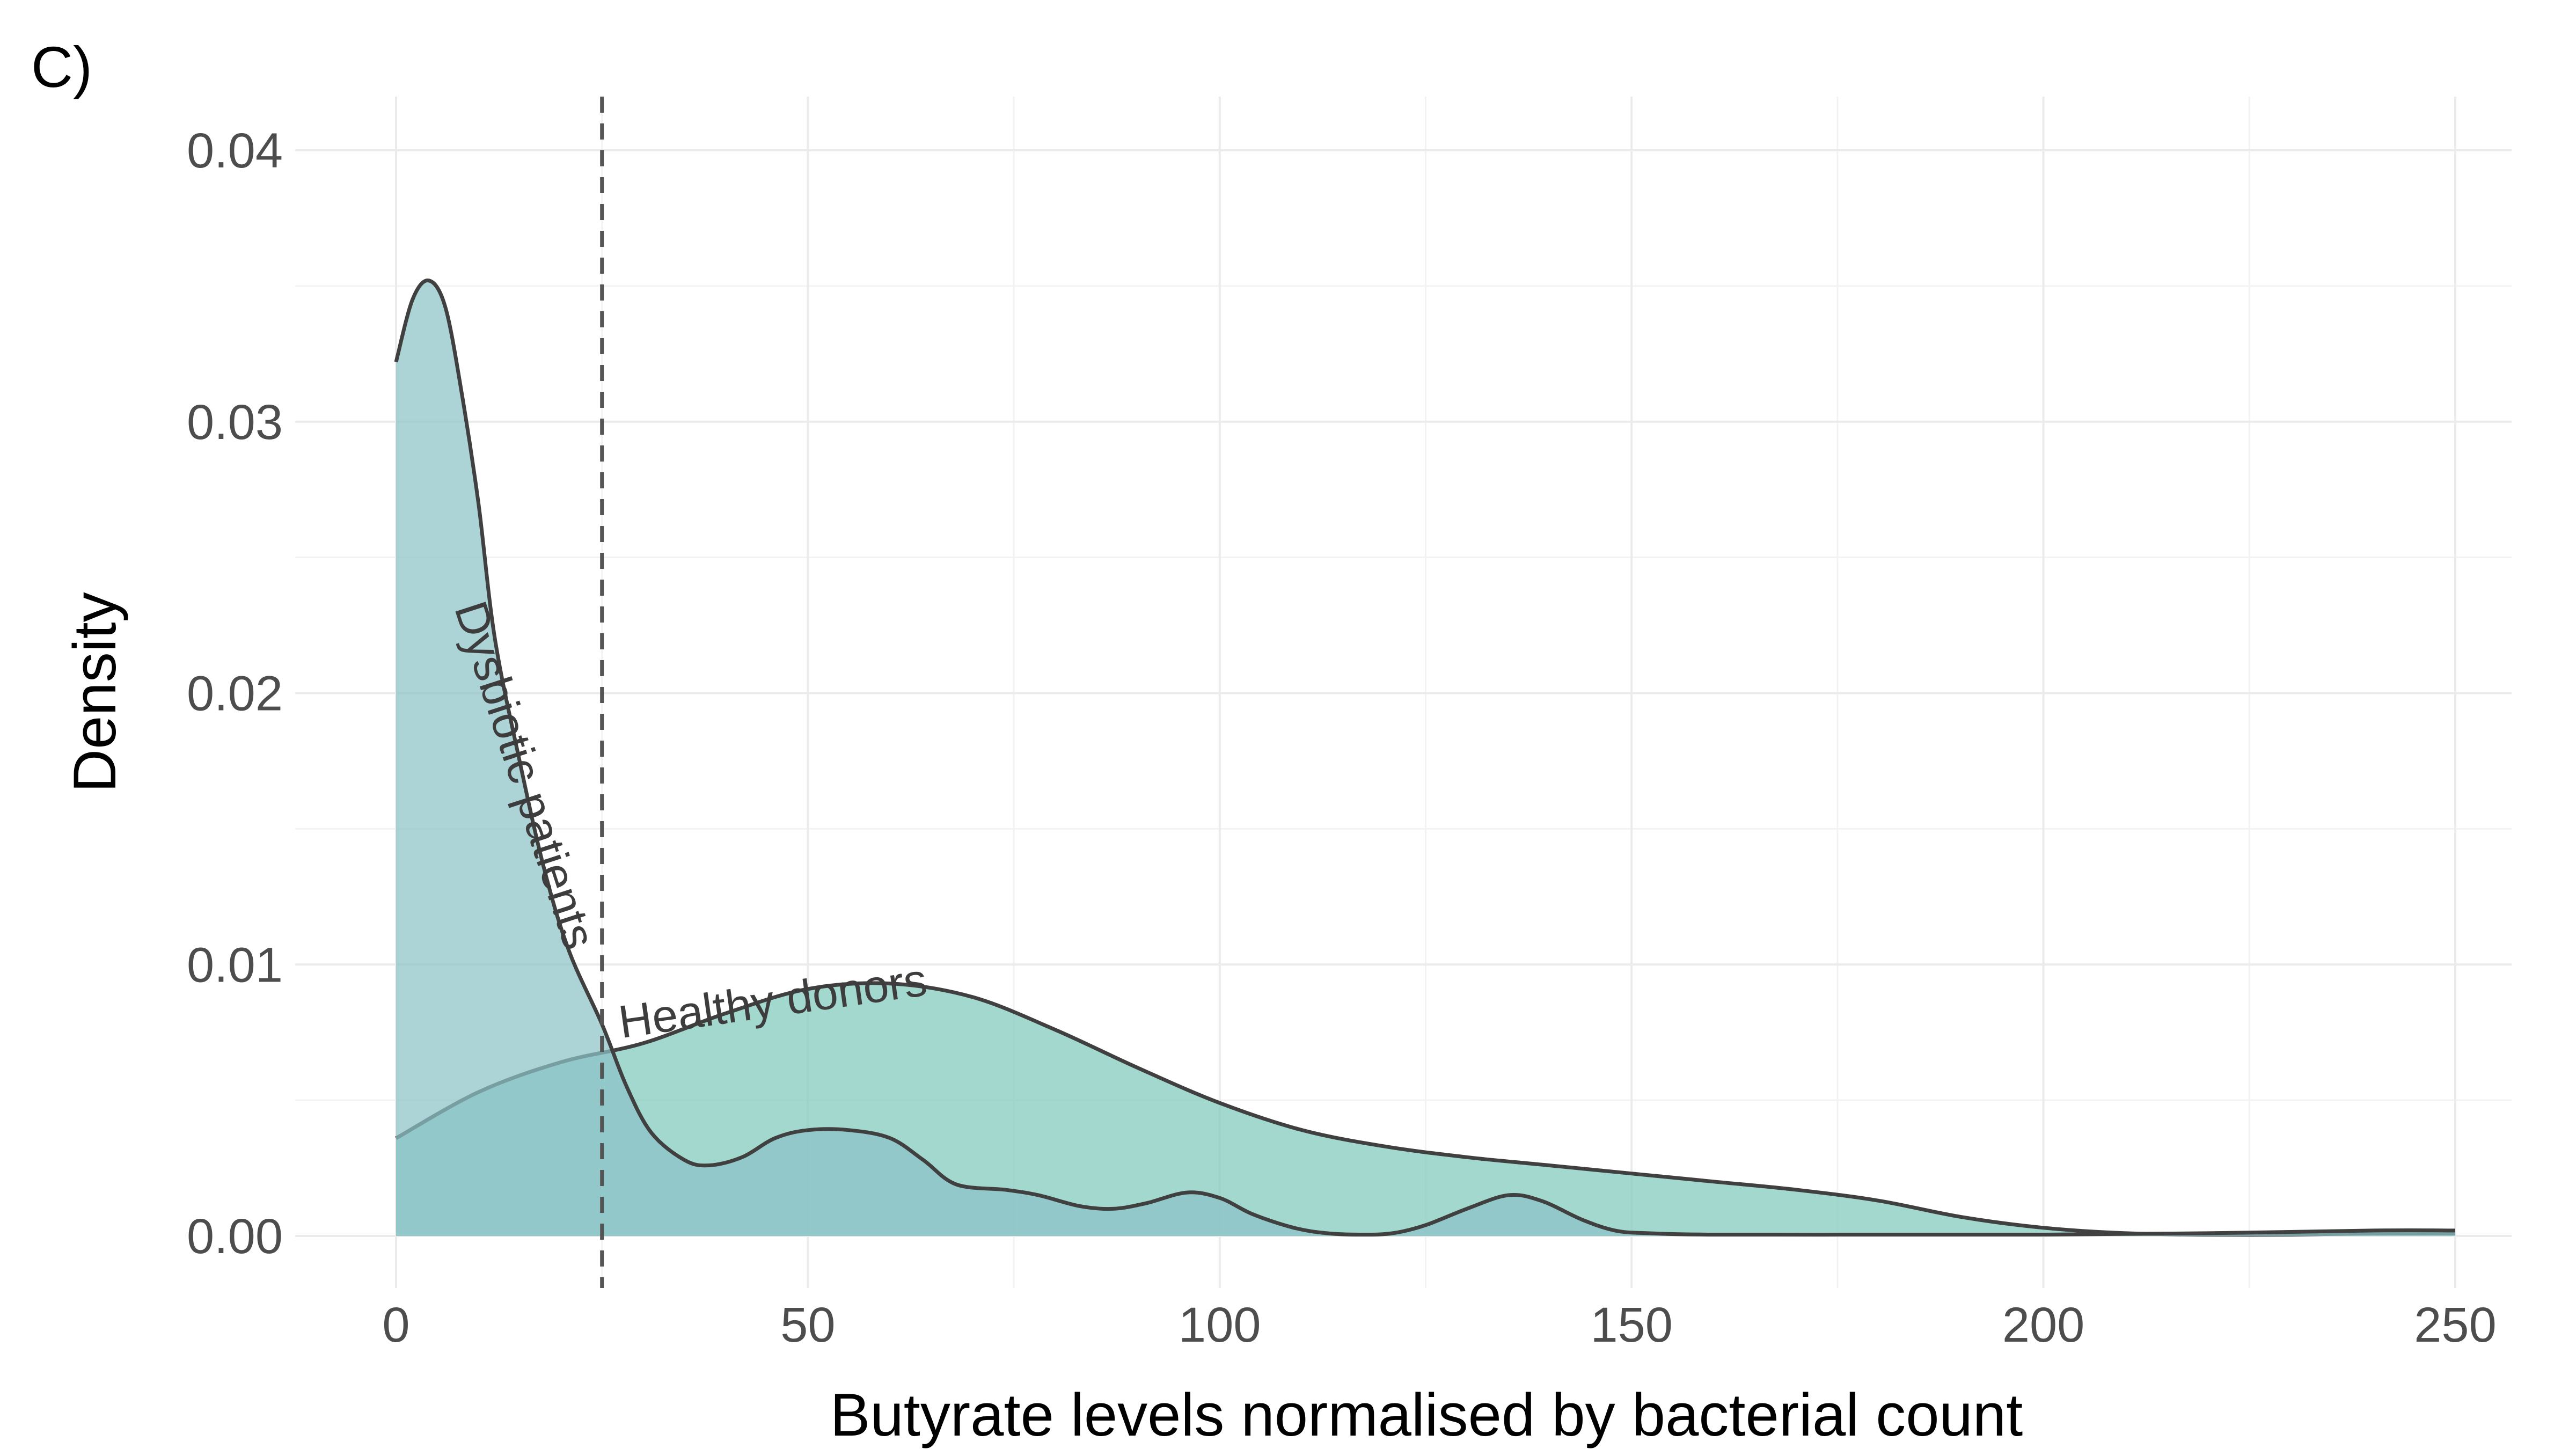  I want to click on y-axis-ticks: 0.00 0.01 0.02 0.03 0.04, so click(235, 693).